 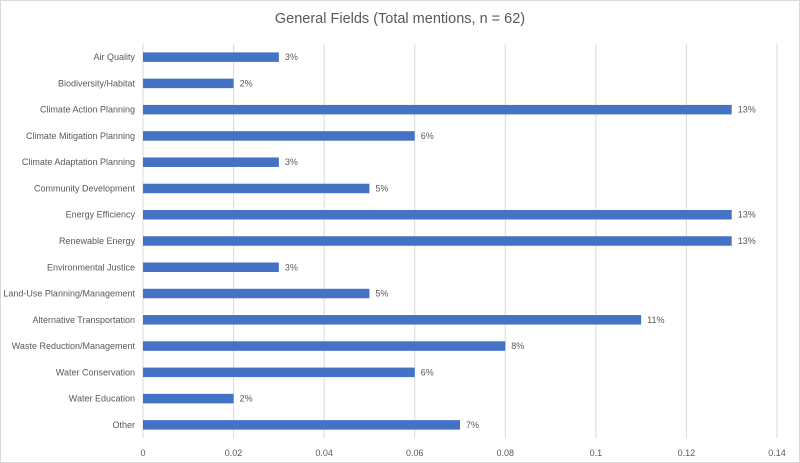 I want to click on category-label: Climate Adaptation Planning, so click(x=78, y=162).